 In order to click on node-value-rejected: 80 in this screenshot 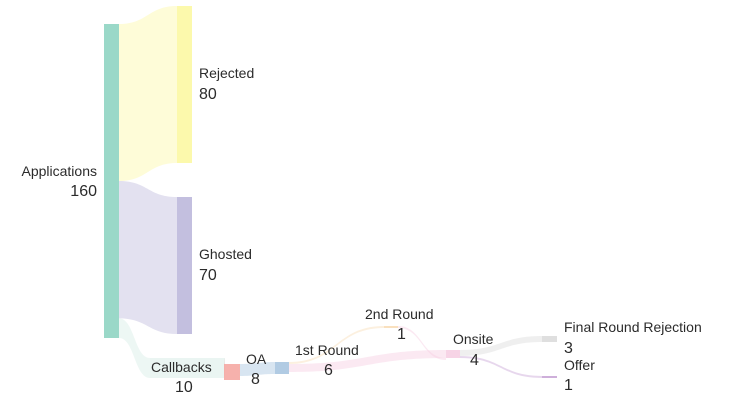, I will do `click(208, 94)`.